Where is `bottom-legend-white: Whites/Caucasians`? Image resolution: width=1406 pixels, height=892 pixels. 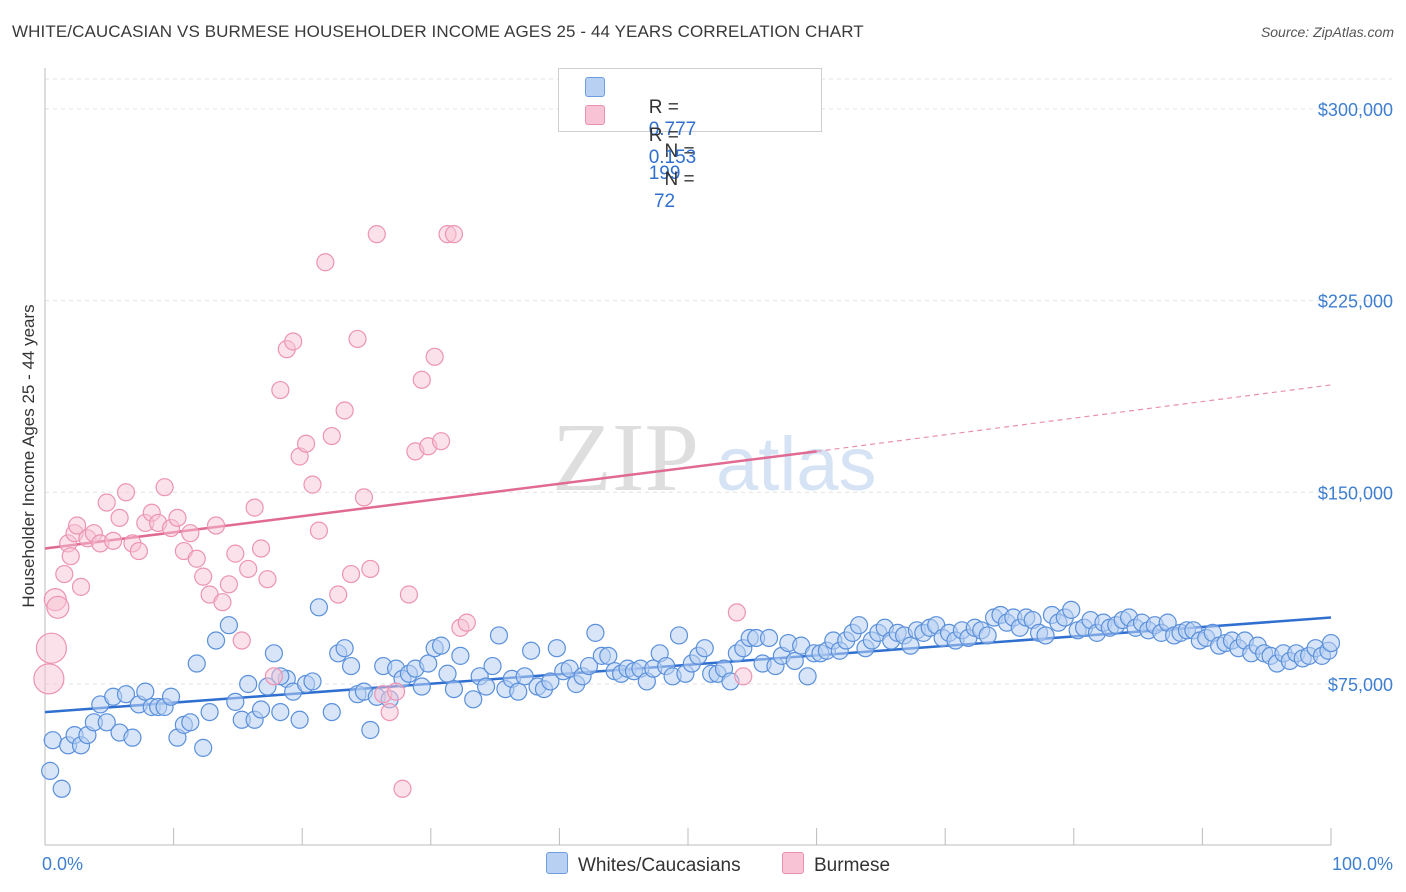 bottom-legend-white: Whites/Caucasians is located at coordinates (643, 864).